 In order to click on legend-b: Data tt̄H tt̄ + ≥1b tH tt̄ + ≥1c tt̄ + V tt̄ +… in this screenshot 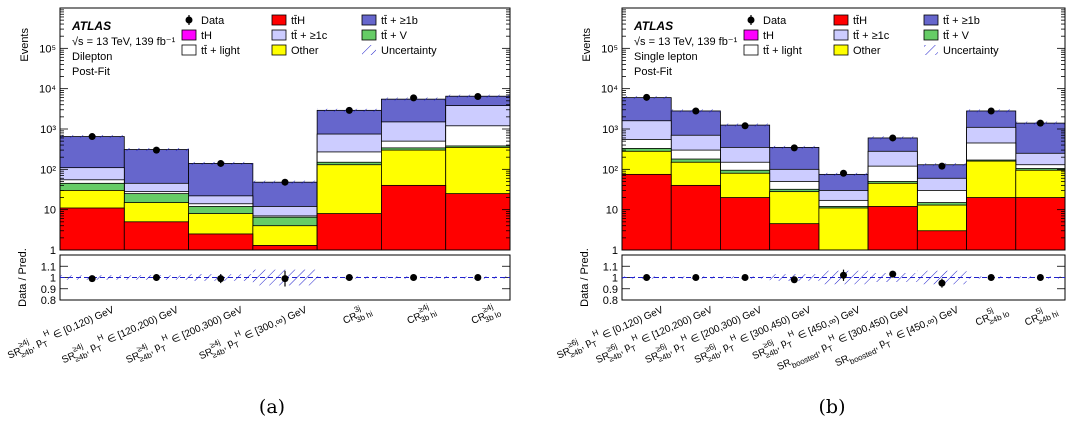, I will do `click(871, 35)`.